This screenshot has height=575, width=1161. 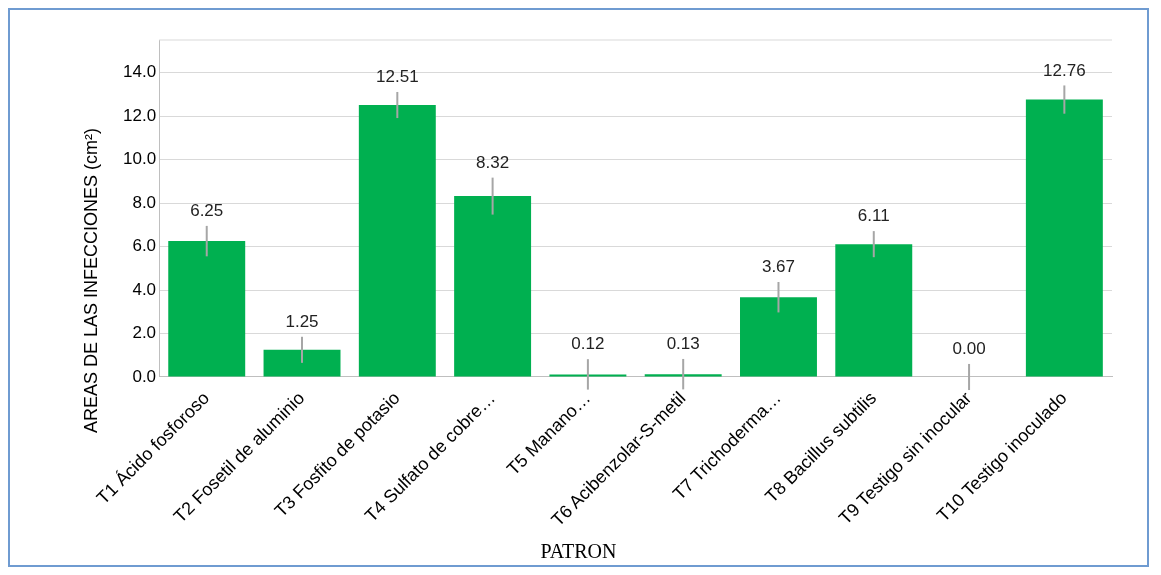 I want to click on data-label: 8.32, so click(x=493, y=162).